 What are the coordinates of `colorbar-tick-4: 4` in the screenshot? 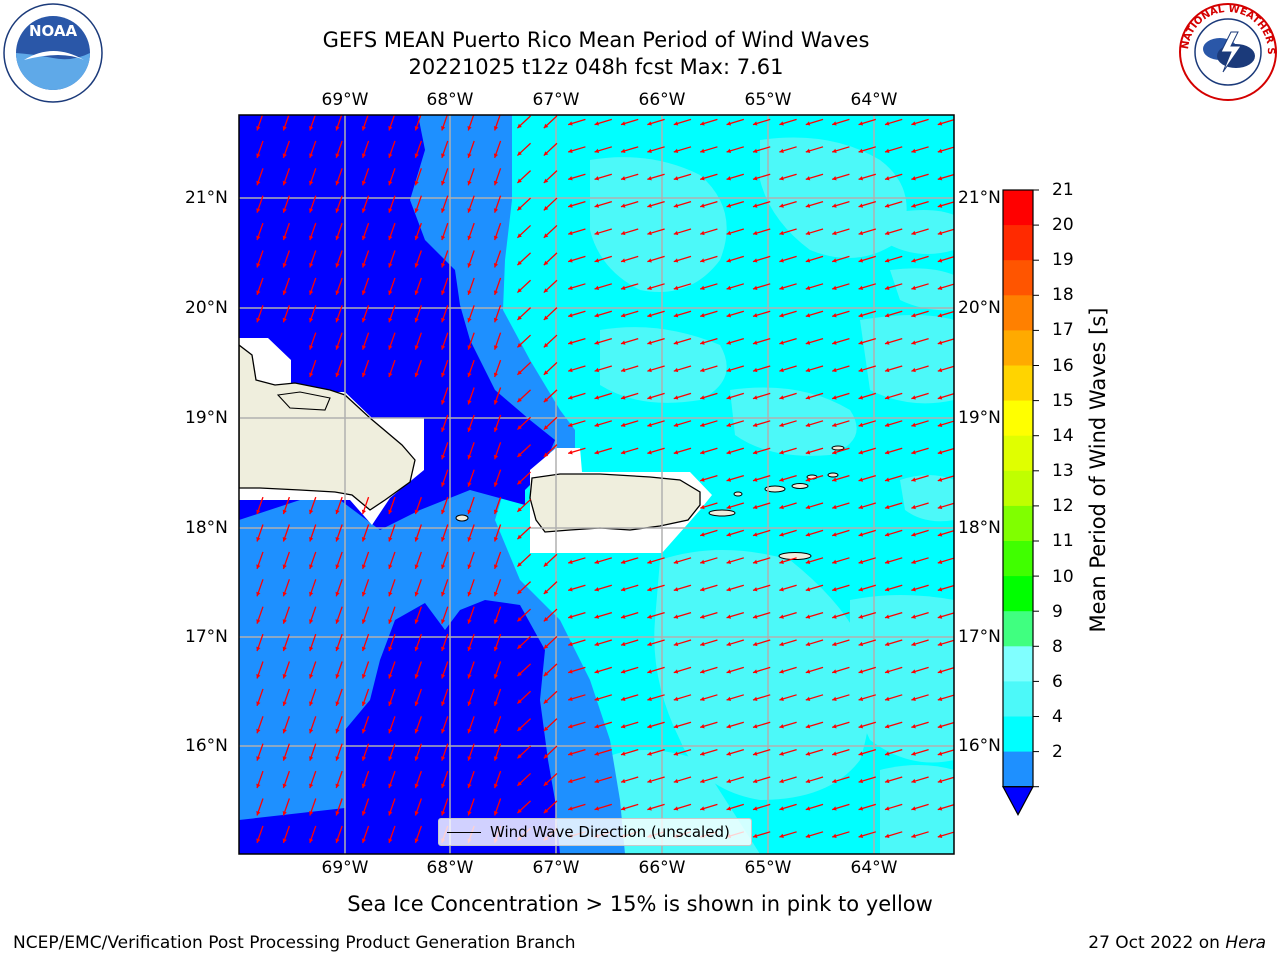 It's located at (1057, 717).